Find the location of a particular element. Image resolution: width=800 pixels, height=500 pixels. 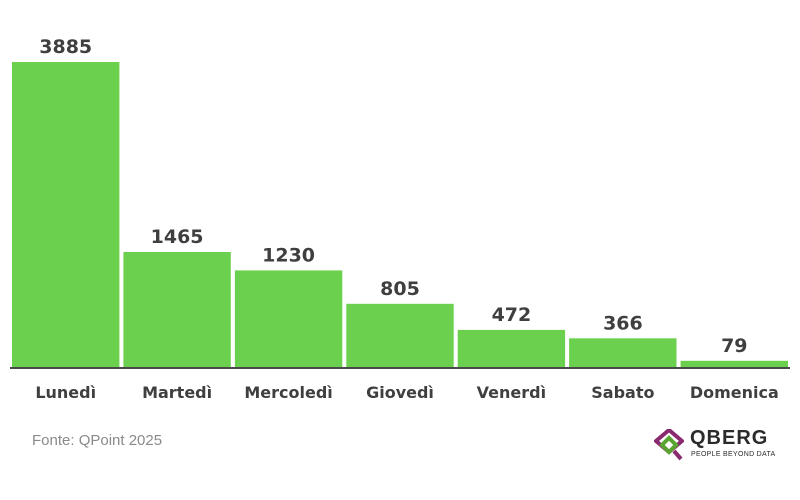

category-label-0: Lunedì is located at coordinates (65, 392).